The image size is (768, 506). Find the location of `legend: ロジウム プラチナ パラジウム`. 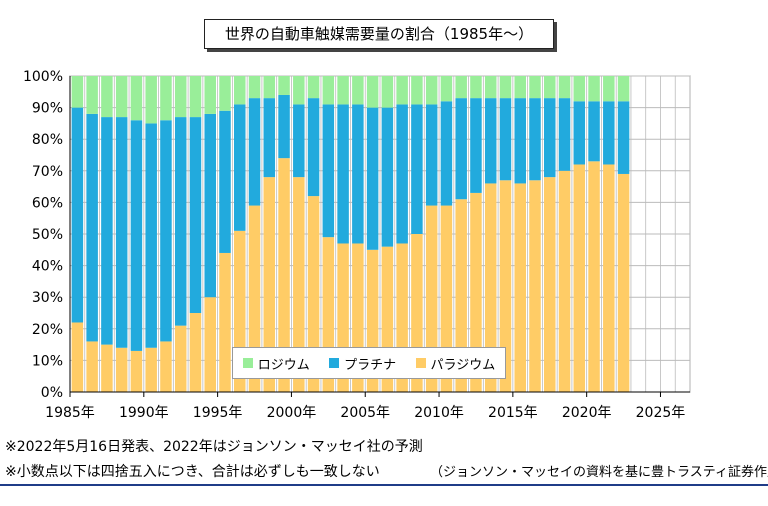

legend: ロジウム プラチナ パラジウム is located at coordinates (369, 363).